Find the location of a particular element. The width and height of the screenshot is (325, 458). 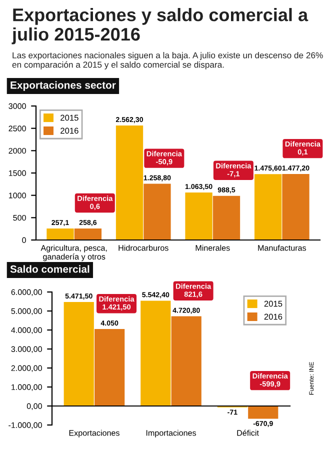

x-tick-label: Minerales is located at coordinates (213, 247).